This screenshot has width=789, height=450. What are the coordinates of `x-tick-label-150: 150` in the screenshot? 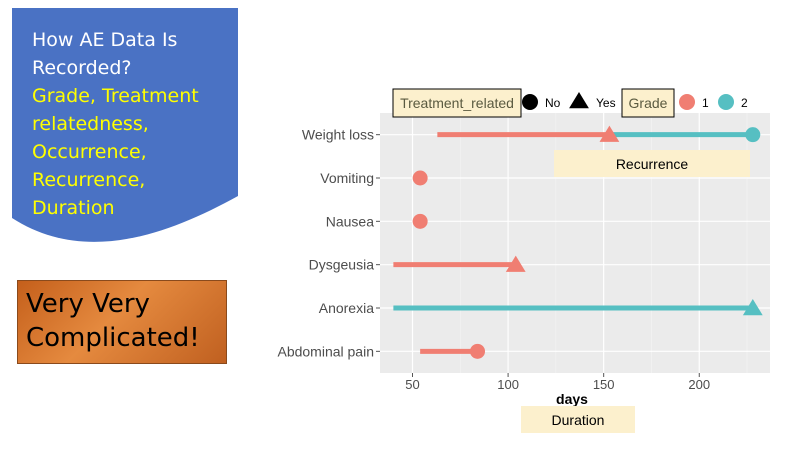 It's located at (604, 384).